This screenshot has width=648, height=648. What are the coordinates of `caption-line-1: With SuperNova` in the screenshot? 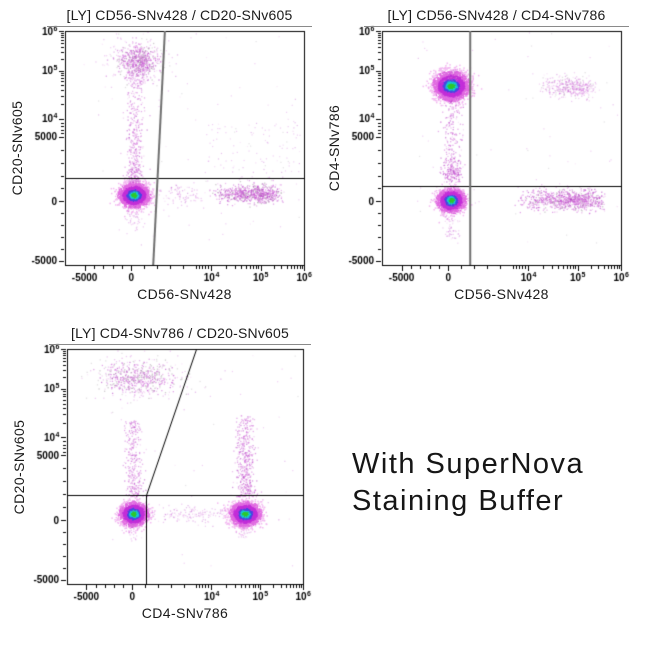 It's located at (468, 464).